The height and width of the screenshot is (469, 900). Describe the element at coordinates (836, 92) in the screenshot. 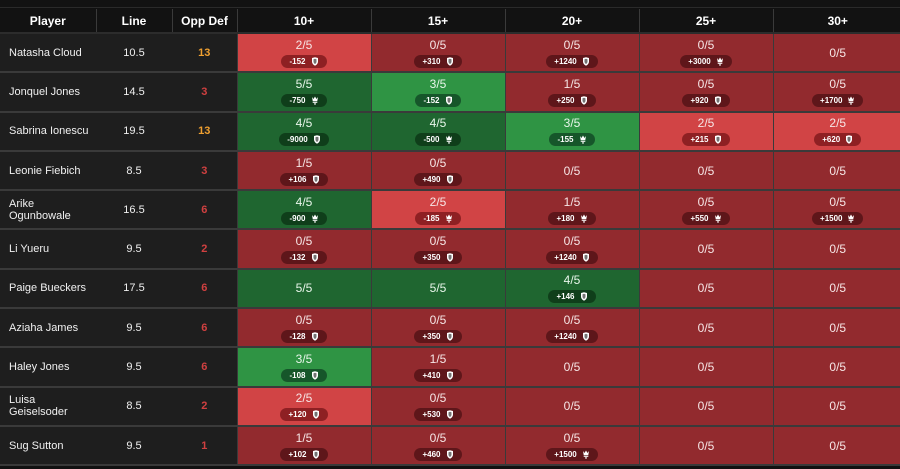

I see `hit-rate-cell: 0/5 +1700` at that location.